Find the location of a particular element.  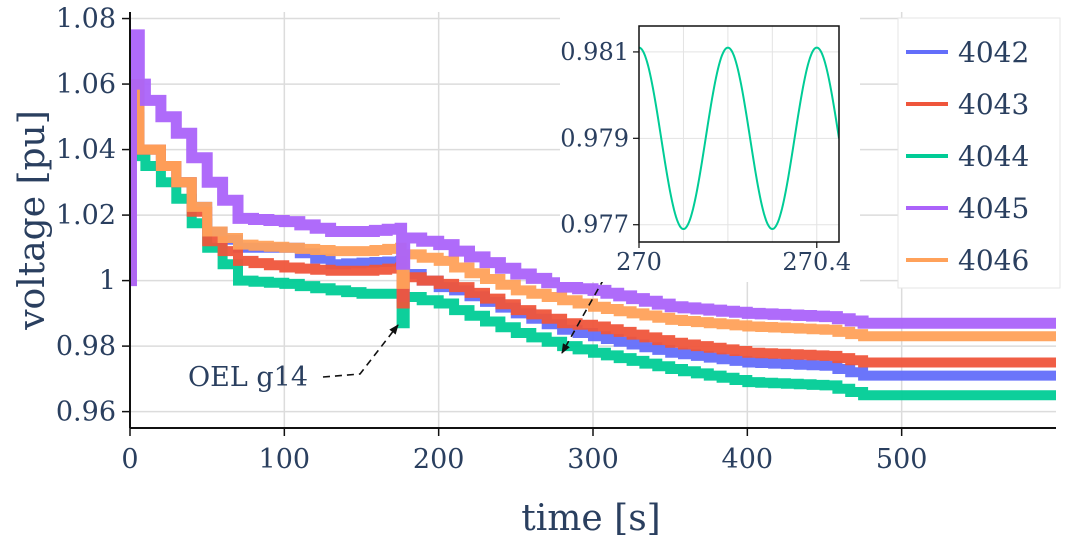

annotation-oel-g14-label: OEL g14 is located at coordinates (248, 377).